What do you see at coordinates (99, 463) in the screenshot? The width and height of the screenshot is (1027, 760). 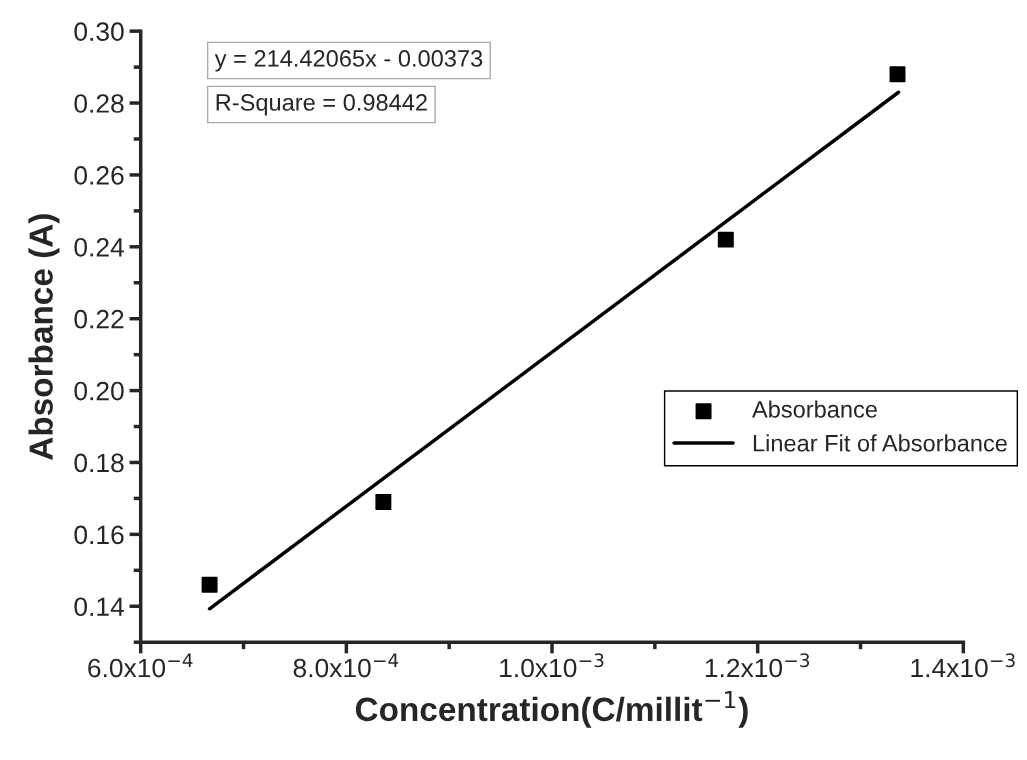 I see `y-tick-label: 0.18` at bounding box center [99, 463].